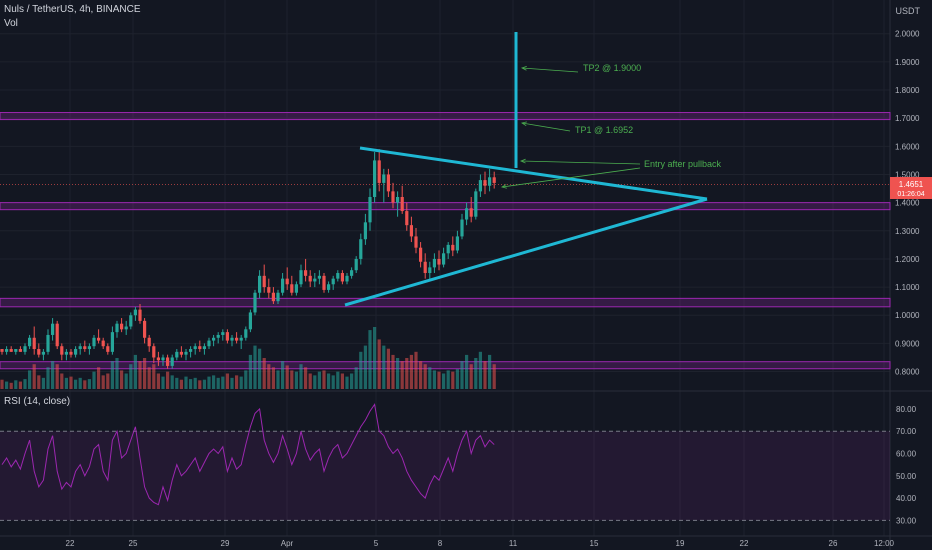 The image size is (932, 550). What do you see at coordinates (440, 543) in the screenshot?
I see `time-tick-label: 8` at bounding box center [440, 543].